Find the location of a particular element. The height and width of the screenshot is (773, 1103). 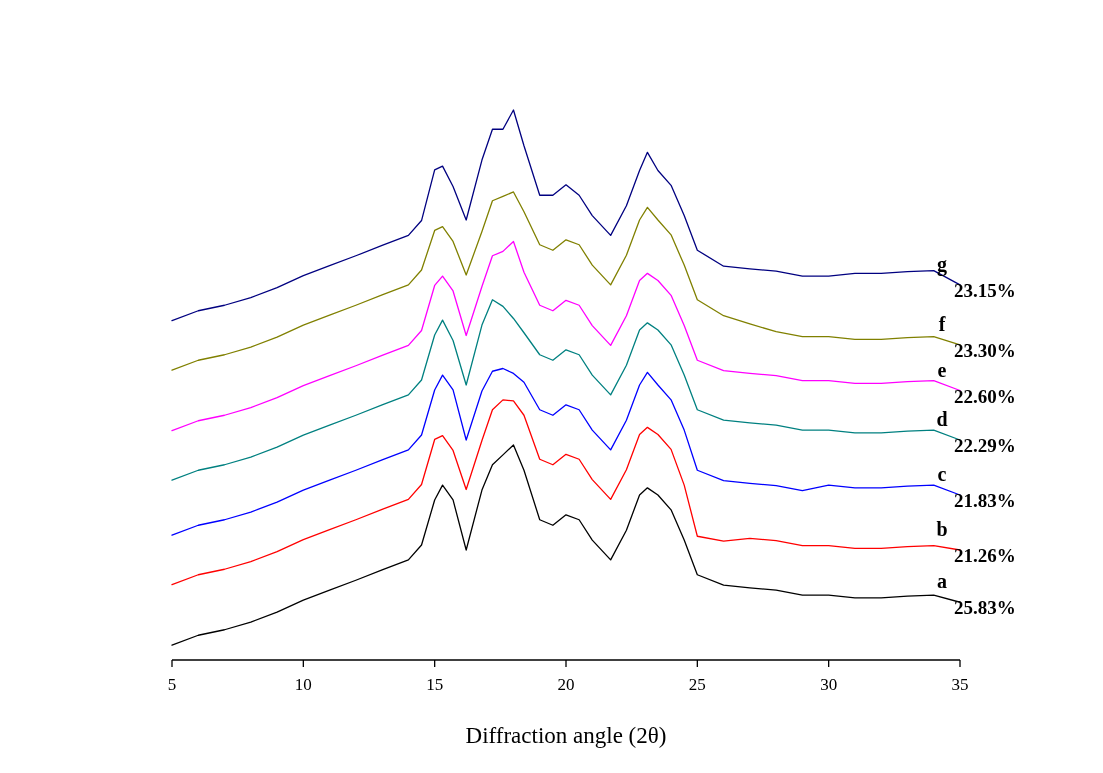

x-tick-label: 20 is located at coordinates (566, 684).